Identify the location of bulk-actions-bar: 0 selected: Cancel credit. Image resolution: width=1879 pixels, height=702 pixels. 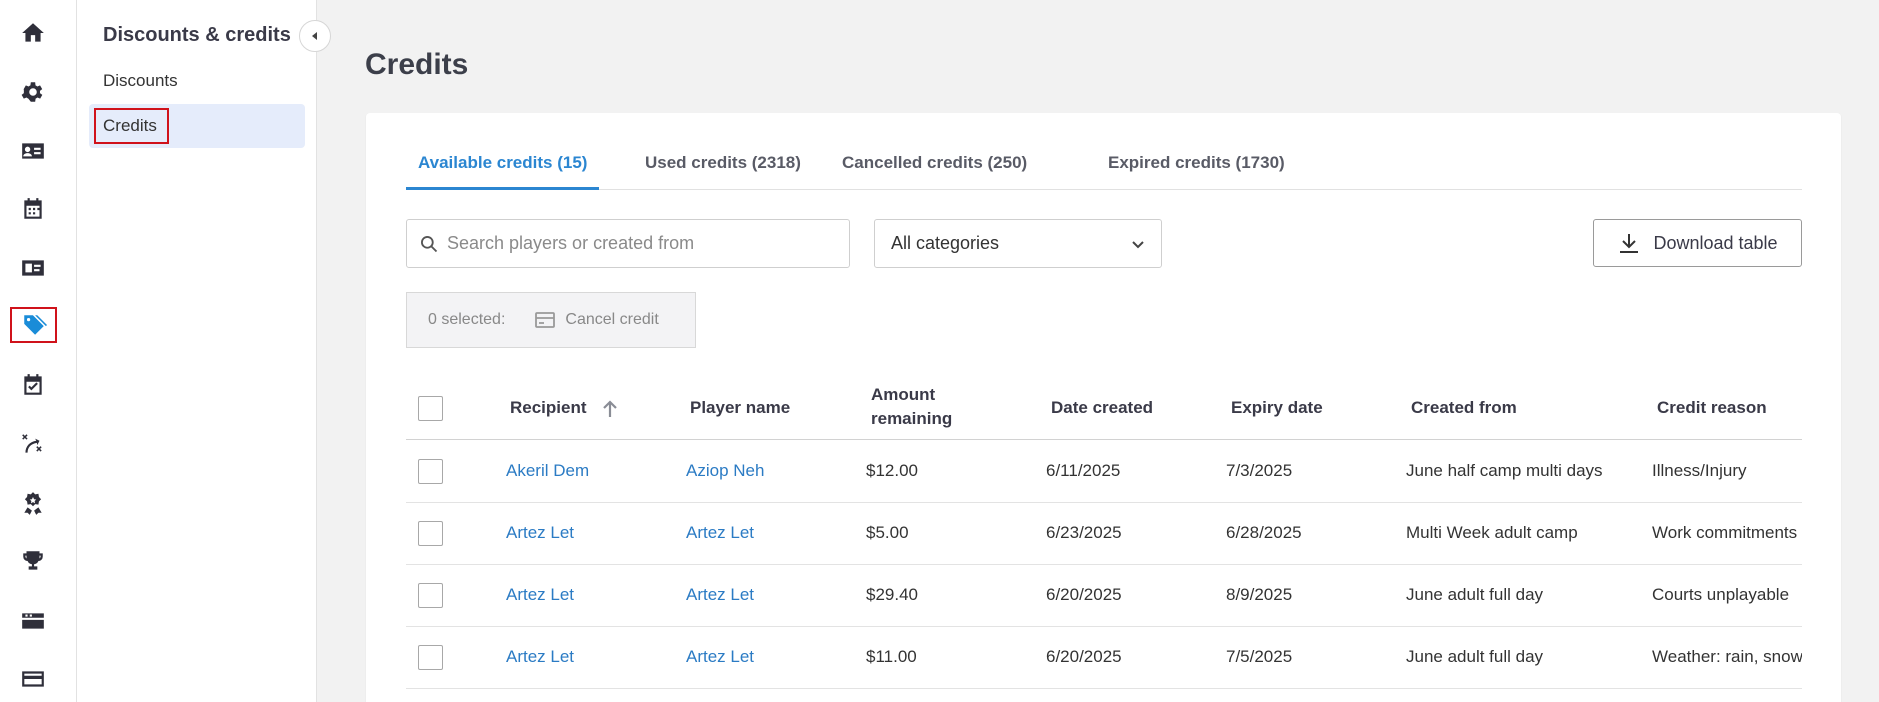
(551, 320).